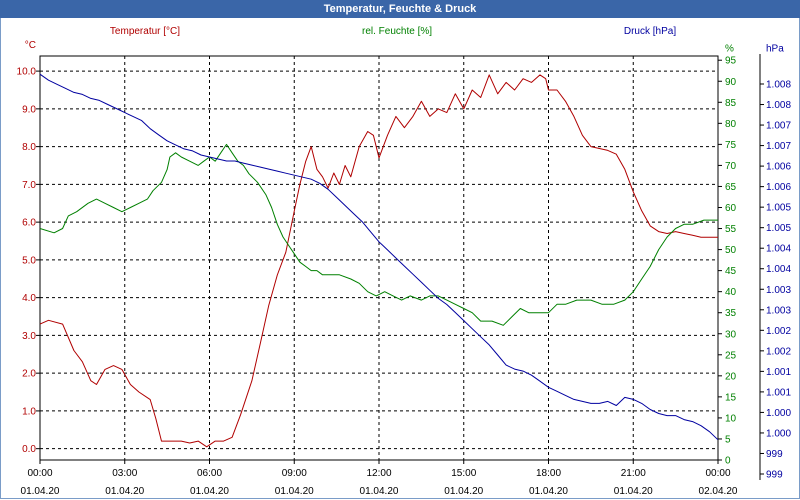  Describe the element at coordinates (731, 250) in the screenshot. I see `humidity-tick-label: 50` at that location.